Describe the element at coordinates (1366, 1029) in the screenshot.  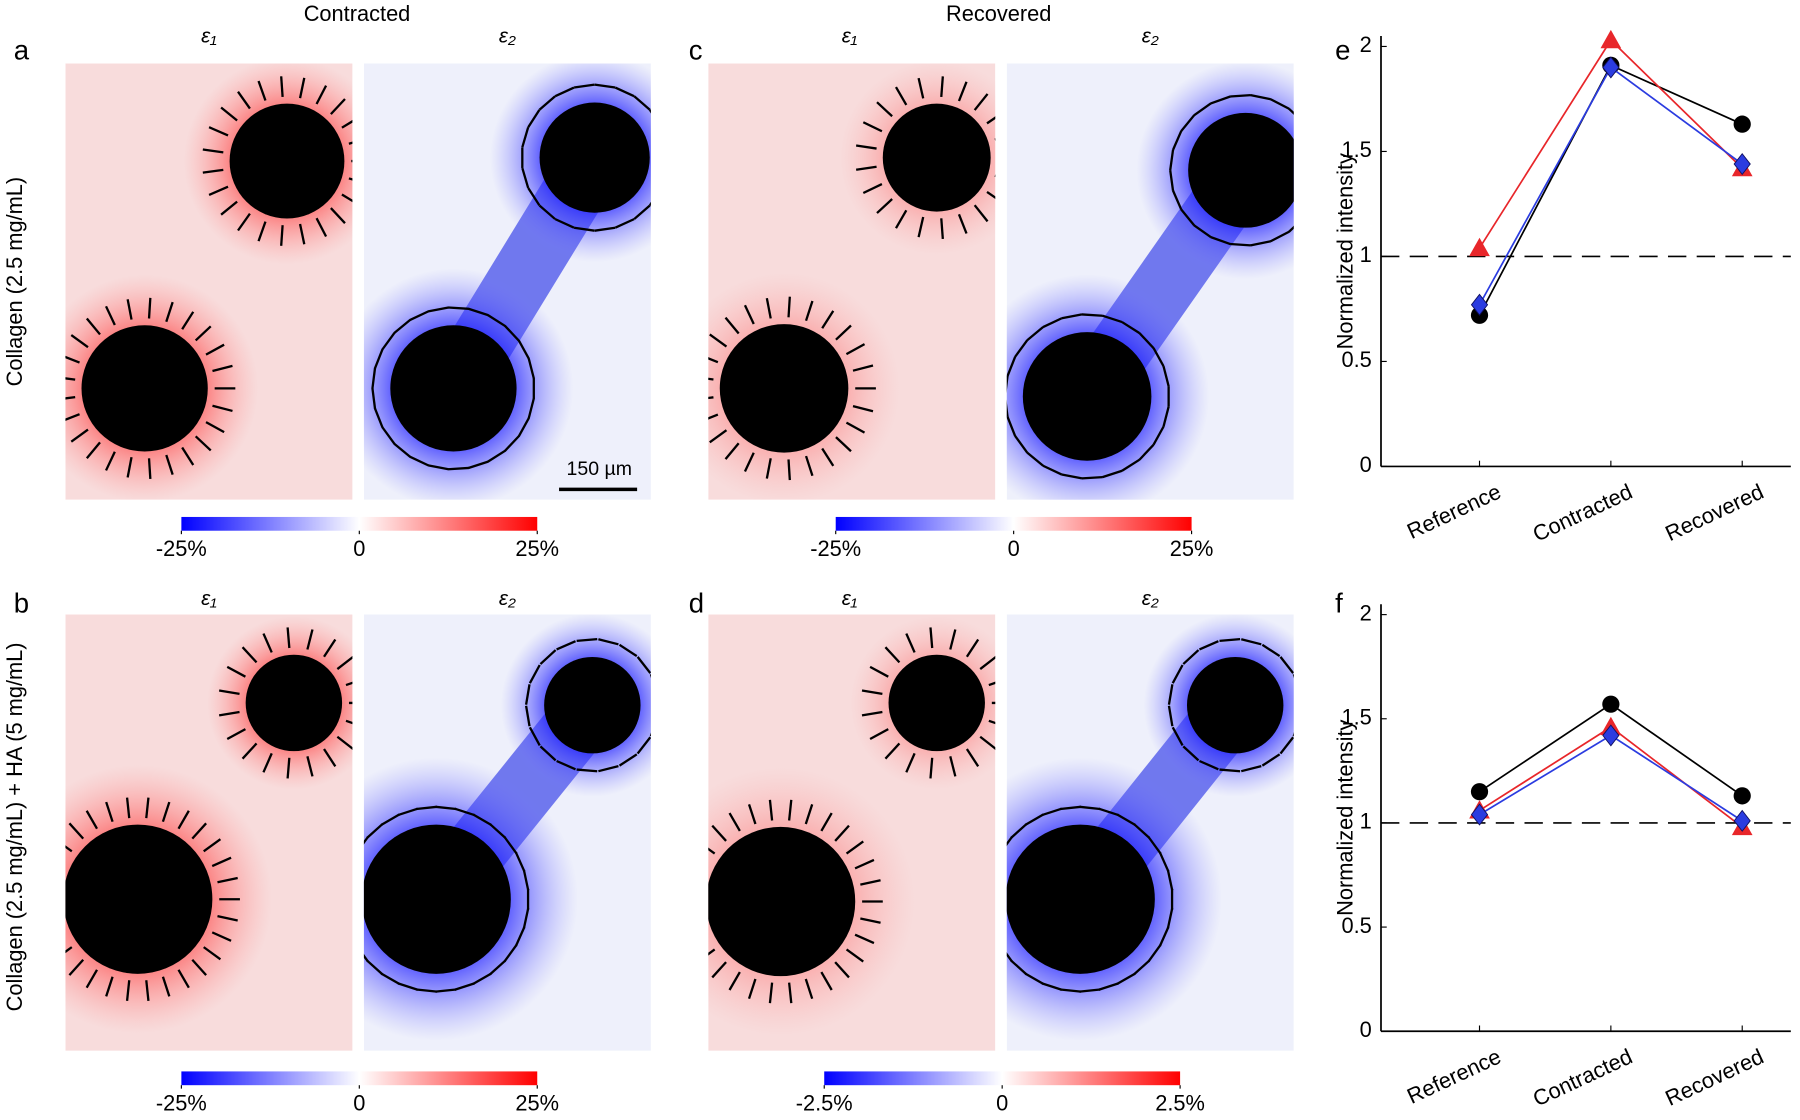
I see `y-tick-label: 0` at that location.